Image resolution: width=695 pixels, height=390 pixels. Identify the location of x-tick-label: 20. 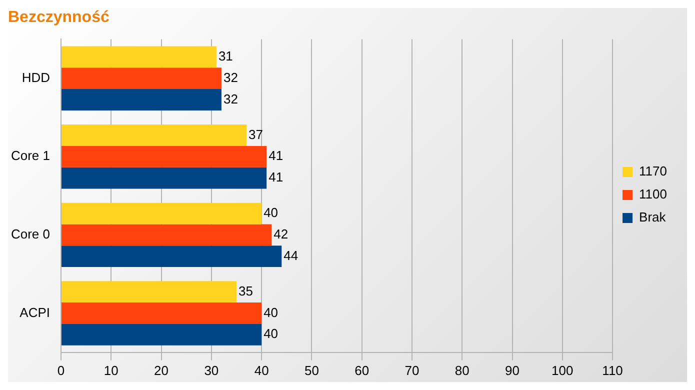
(161, 370).